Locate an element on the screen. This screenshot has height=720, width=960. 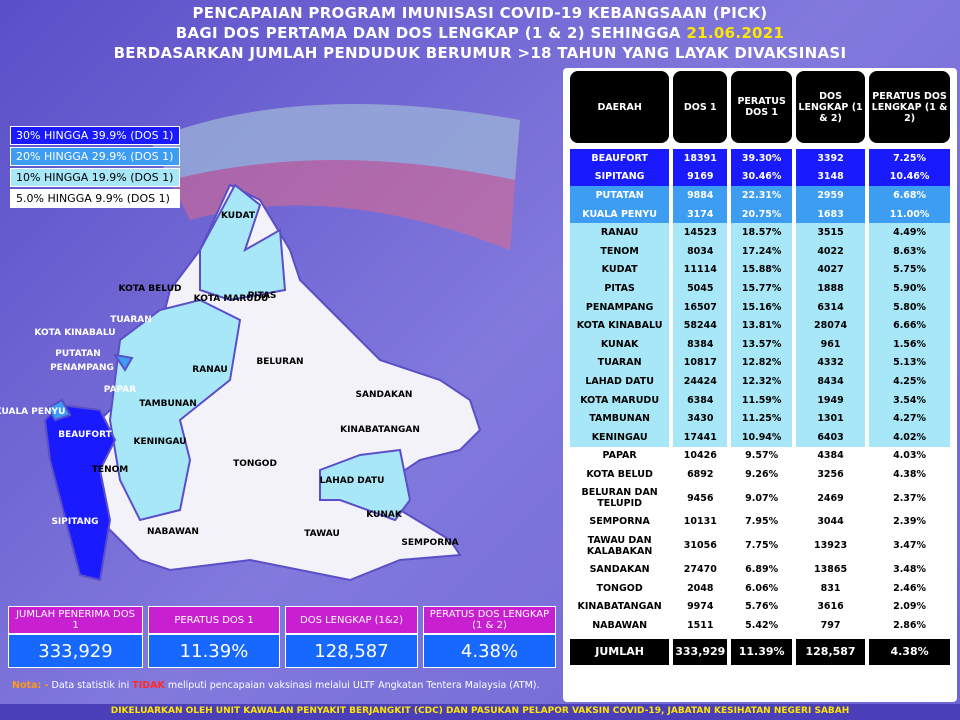
table-row: KOTA BELUD 6892 9.26% 3256 4.38% is located at coordinates (760, 474).